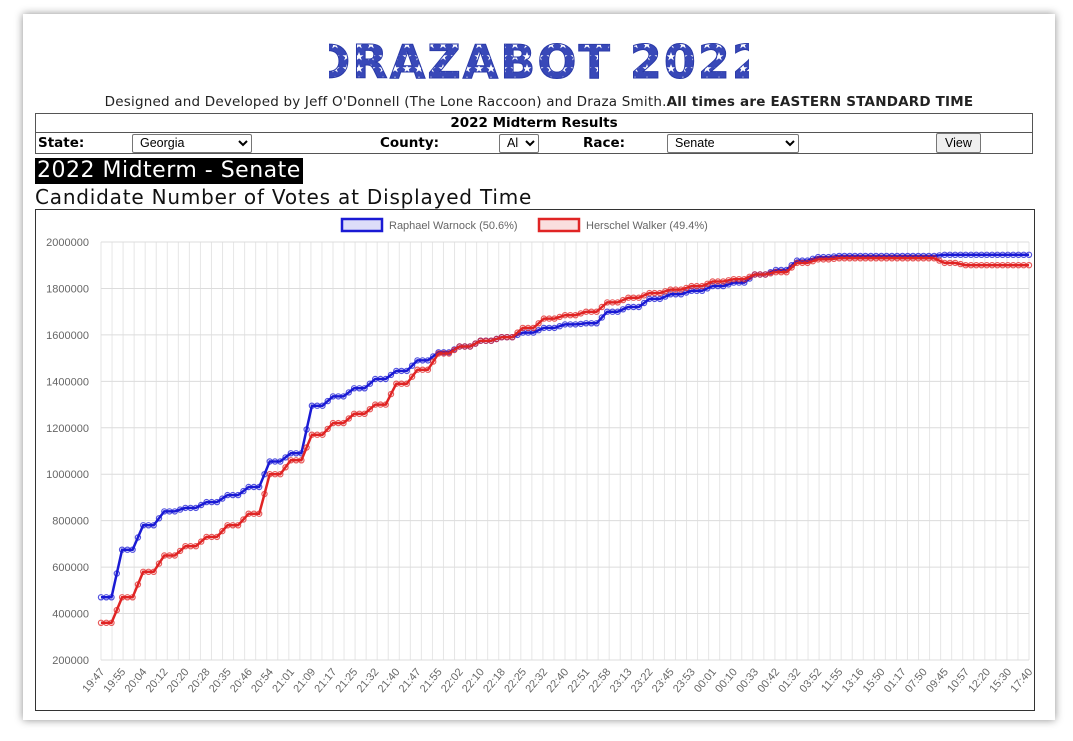  Describe the element at coordinates (600, 680) in the screenshot. I see `x-tick-label: 22:58` at that location.